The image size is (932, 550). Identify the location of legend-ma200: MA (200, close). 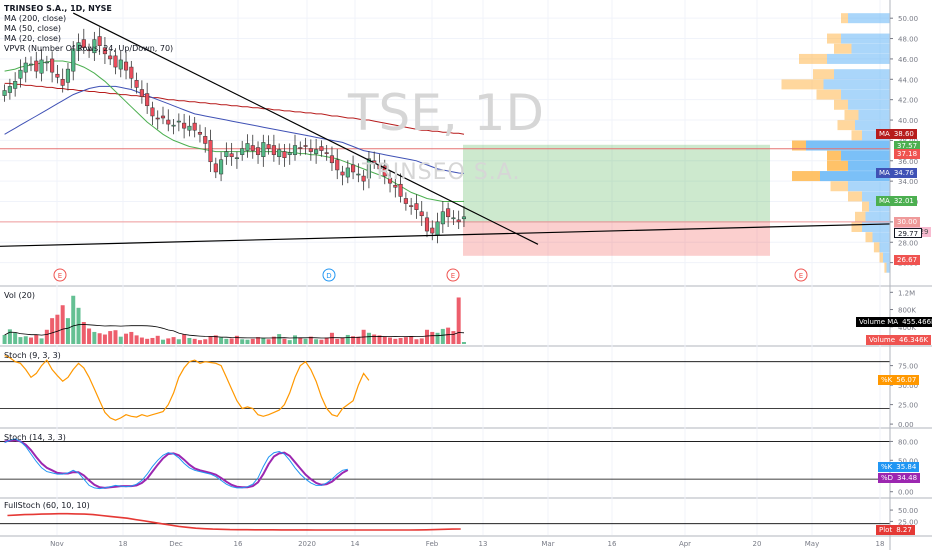
(35, 18).